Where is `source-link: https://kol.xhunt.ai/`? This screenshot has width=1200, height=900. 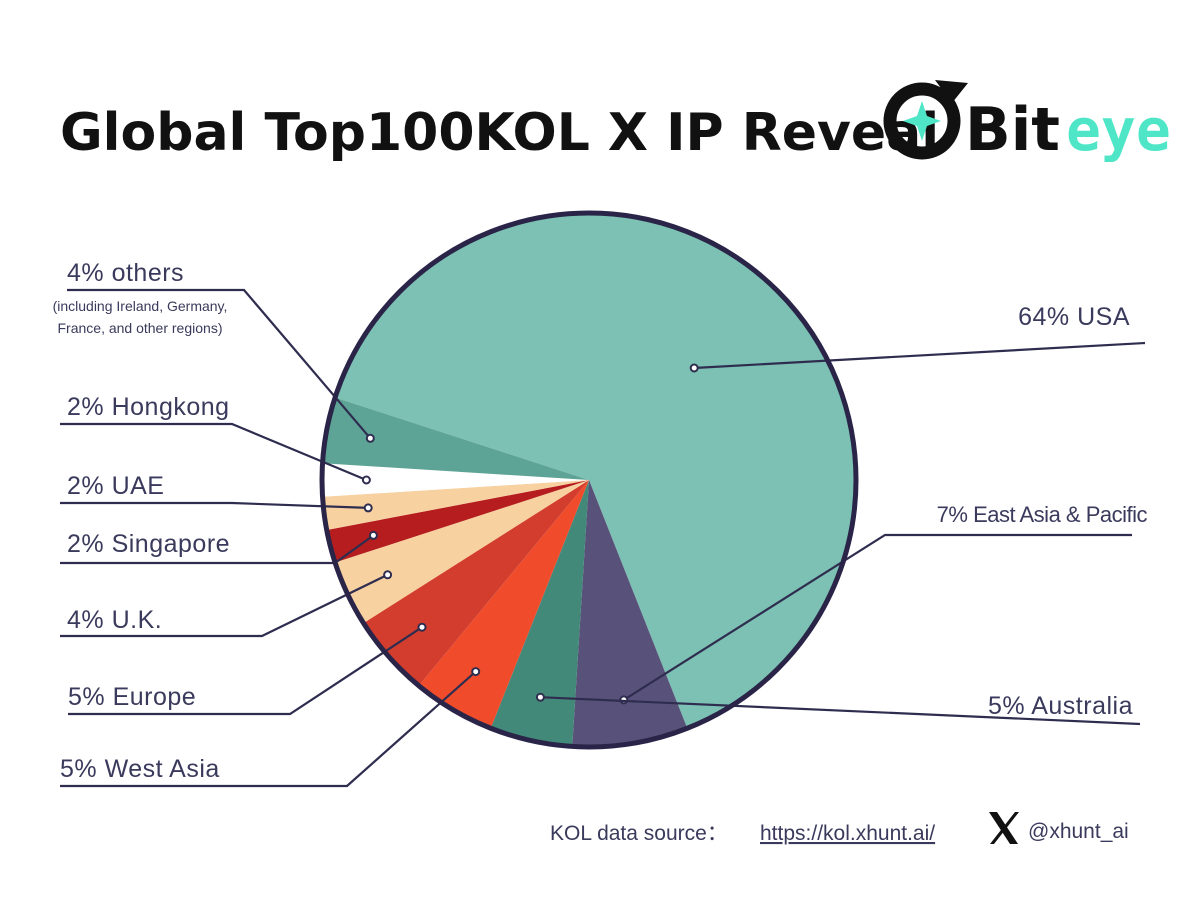 source-link: https://kol.xhunt.ai/ is located at coordinates (847, 833).